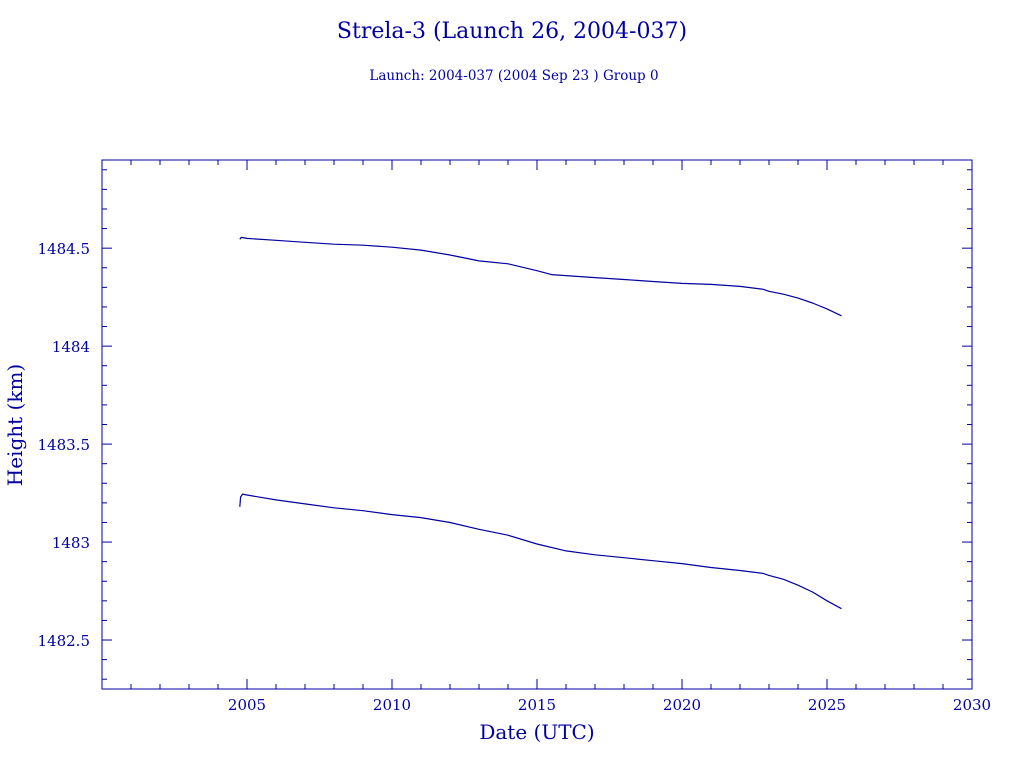 Image resolution: width=1024 pixels, height=768 pixels. Describe the element at coordinates (537, 705) in the screenshot. I see `x-tick-label: 2015` at that location.